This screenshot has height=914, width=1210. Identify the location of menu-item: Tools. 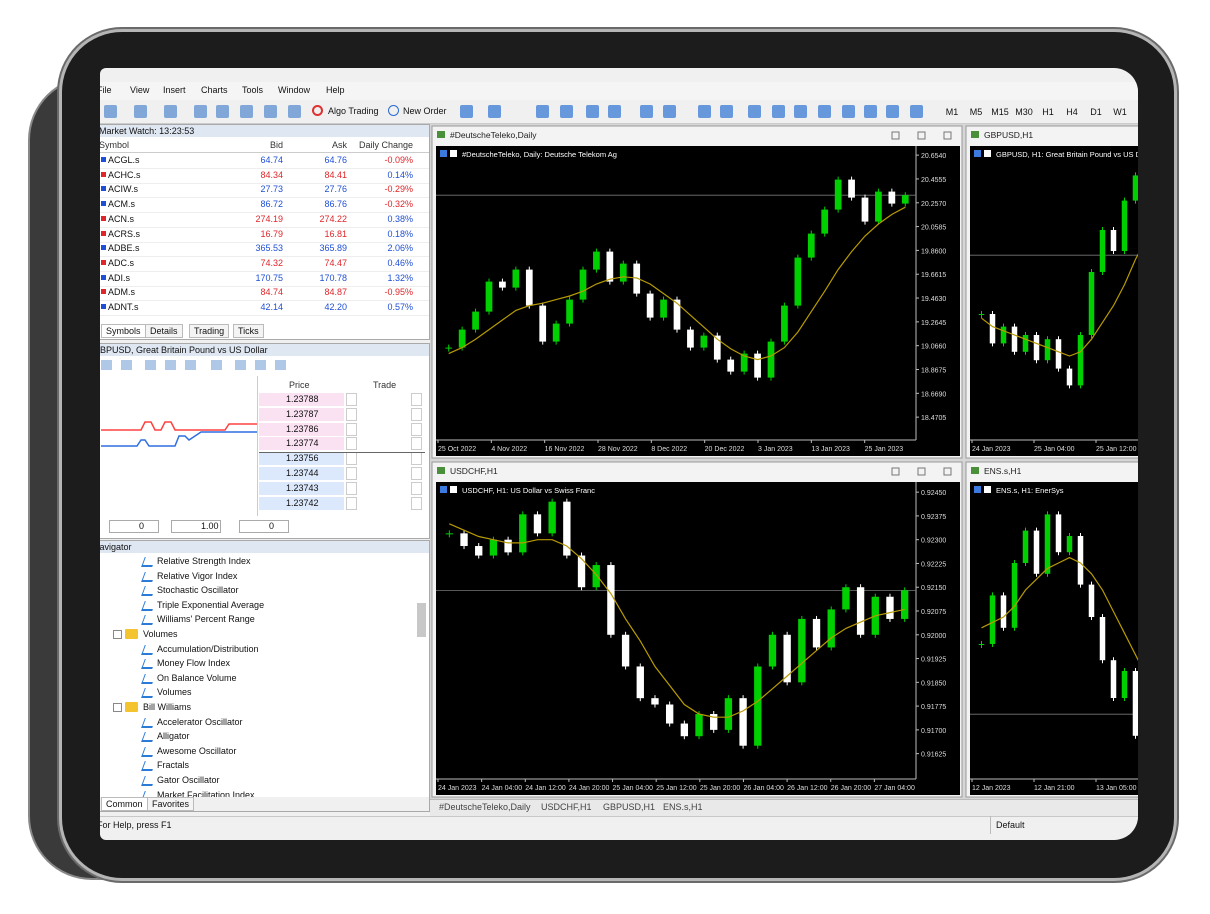
(253, 90).